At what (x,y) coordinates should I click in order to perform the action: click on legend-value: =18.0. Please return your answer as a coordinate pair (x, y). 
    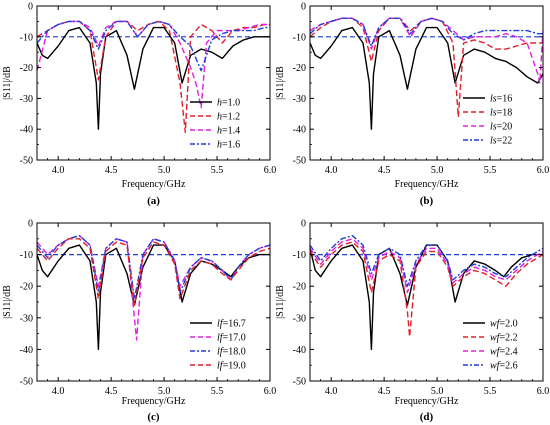
    Looking at the image, I should click on (234, 352).